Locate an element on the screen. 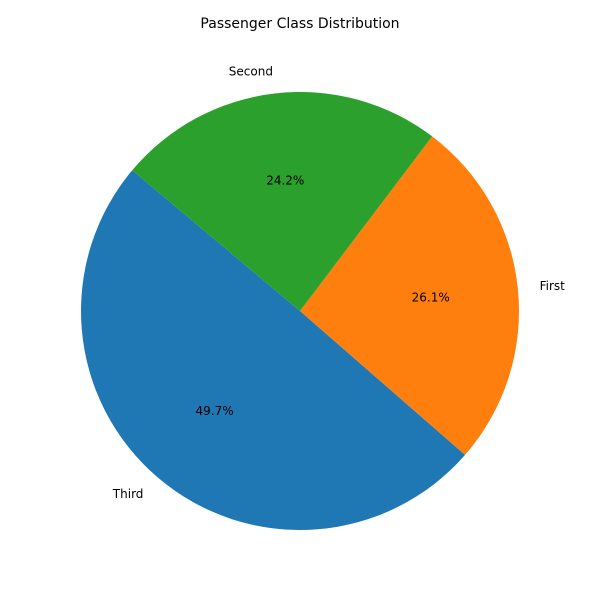 This screenshot has height=600, width=600. chart-title: Passenger Class Distribution is located at coordinates (299, 24).